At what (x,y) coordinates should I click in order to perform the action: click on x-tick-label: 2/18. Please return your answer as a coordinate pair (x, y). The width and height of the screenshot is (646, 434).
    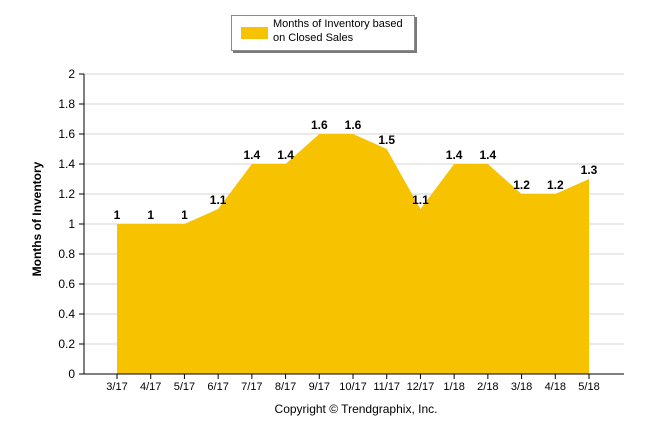
    Looking at the image, I should click on (487, 387).